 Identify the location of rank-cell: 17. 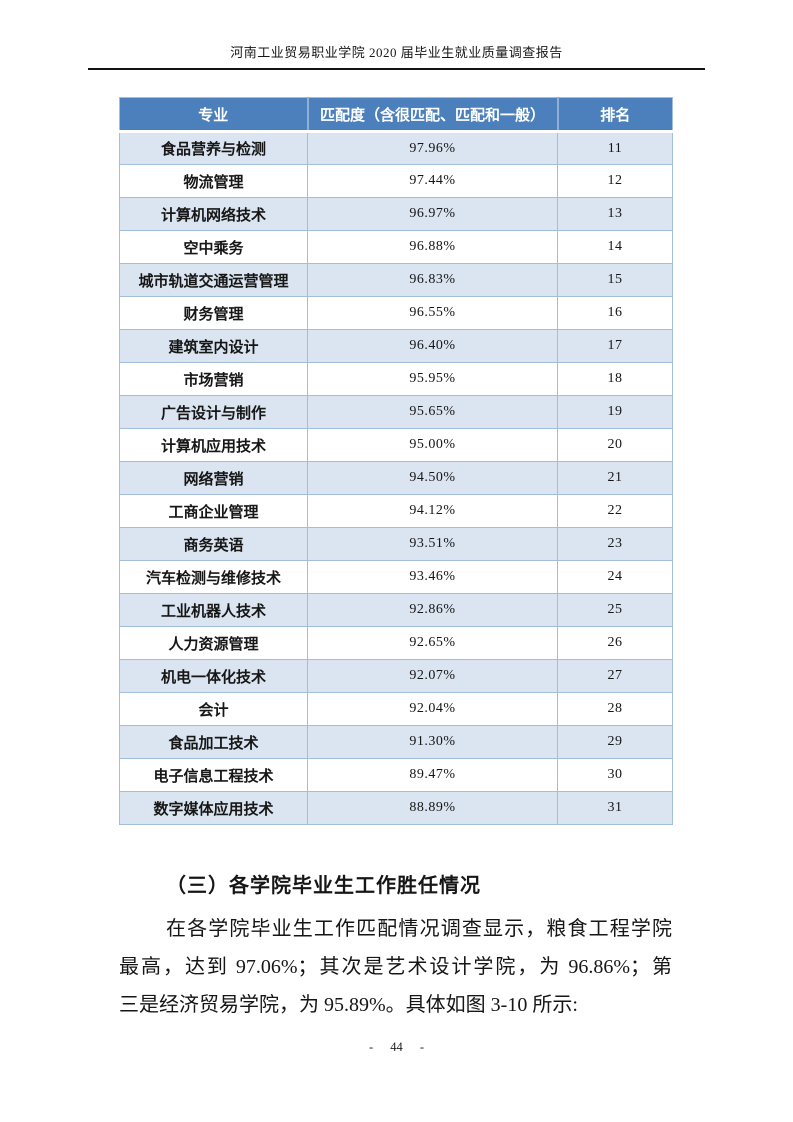
(615, 346).